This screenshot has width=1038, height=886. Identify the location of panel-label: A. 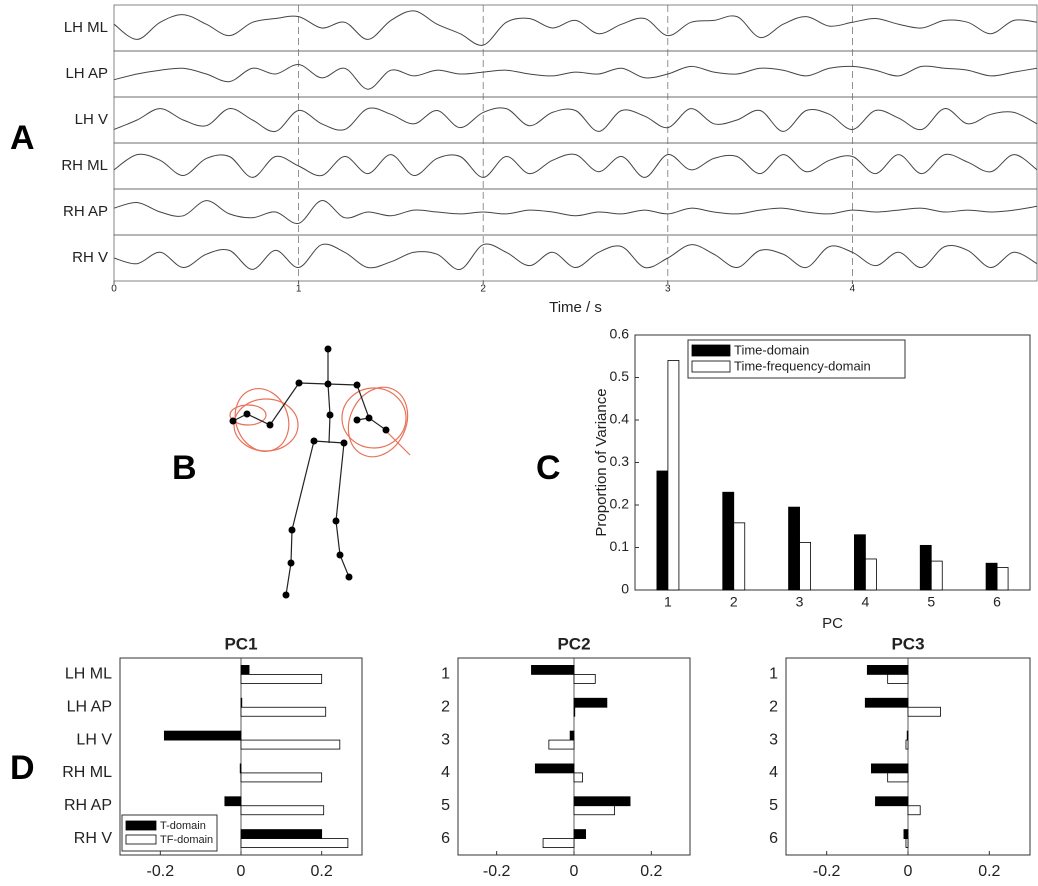
(22, 138).